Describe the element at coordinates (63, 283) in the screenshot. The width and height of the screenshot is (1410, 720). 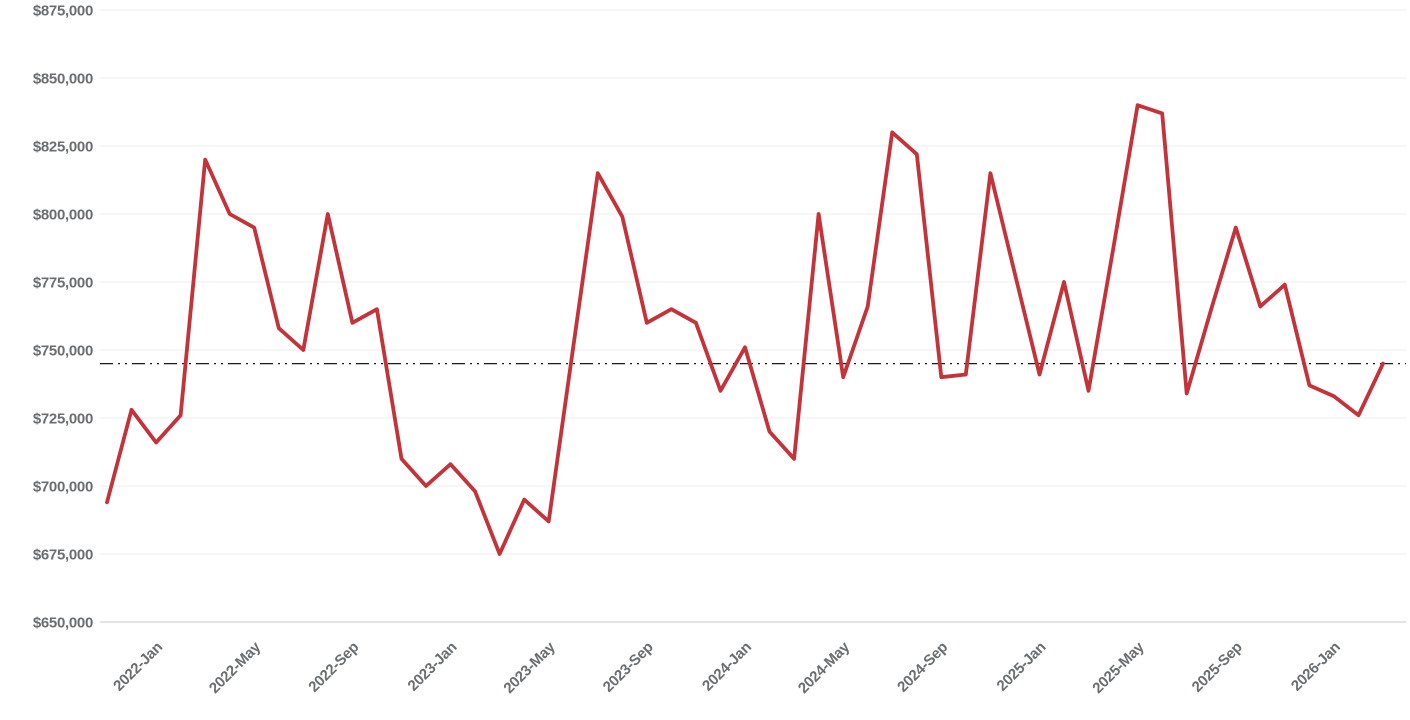
I see `y-axis-label: $775,000` at that location.